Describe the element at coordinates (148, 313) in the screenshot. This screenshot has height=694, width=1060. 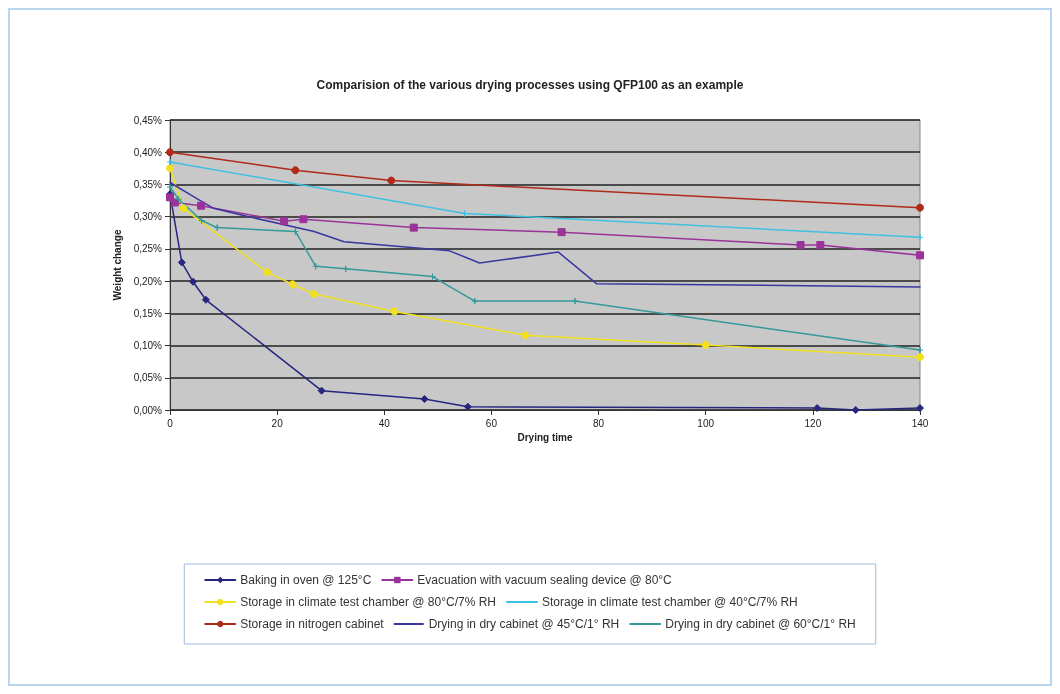
I see `y-tick-label: 0,15%` at that location.